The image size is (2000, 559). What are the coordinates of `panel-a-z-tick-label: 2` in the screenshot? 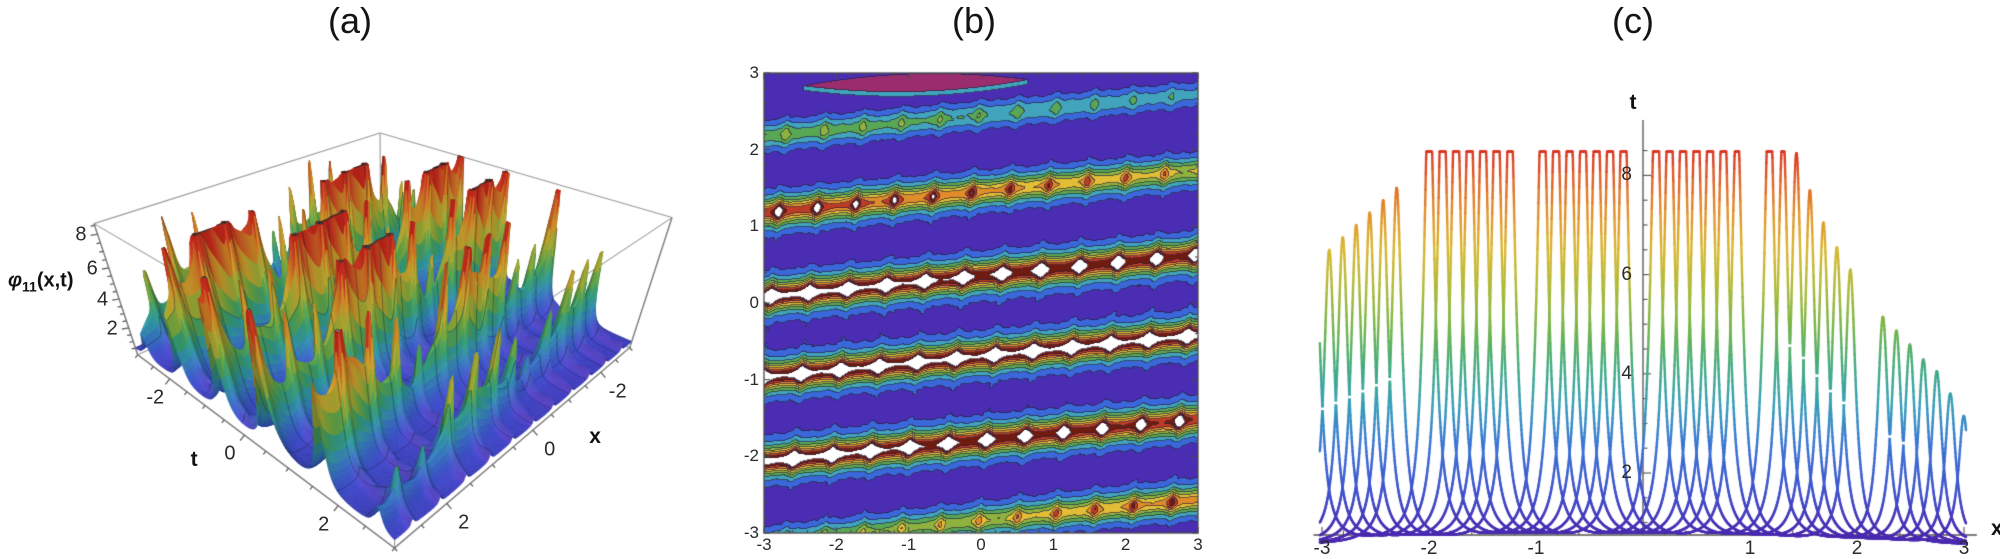 It's located at (112, 328).